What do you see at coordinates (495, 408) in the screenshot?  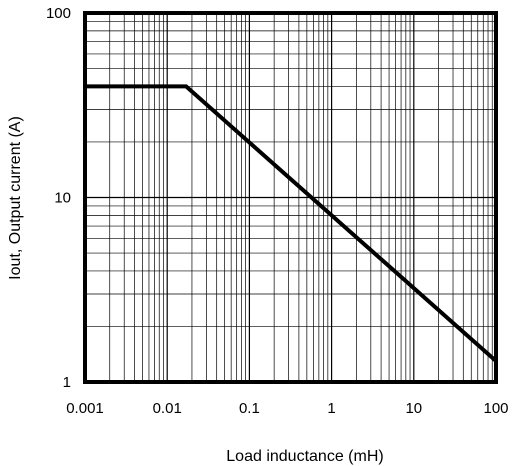 I see `x-tick-label: 100` at bounding box center [495, 408].